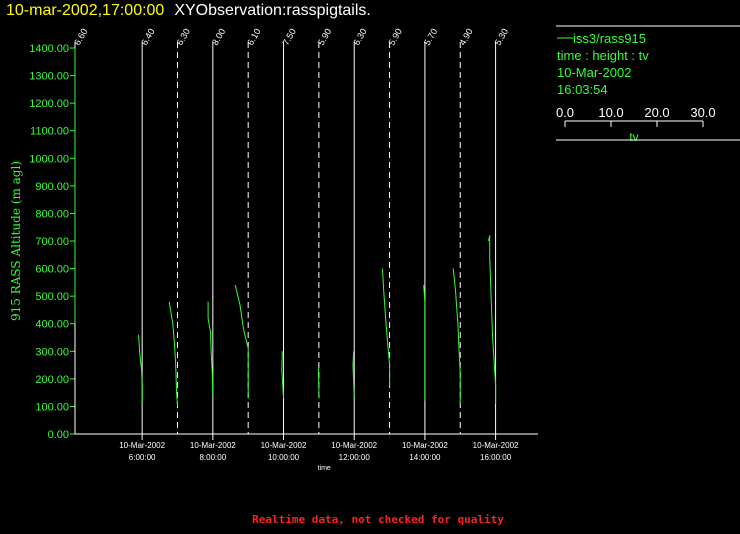 This screenshot has height=534, width=740. What do you see at coordinates (218, 37) in the screenshot?
I see `profile-label: 8.00` at bounding box center [218, 37].